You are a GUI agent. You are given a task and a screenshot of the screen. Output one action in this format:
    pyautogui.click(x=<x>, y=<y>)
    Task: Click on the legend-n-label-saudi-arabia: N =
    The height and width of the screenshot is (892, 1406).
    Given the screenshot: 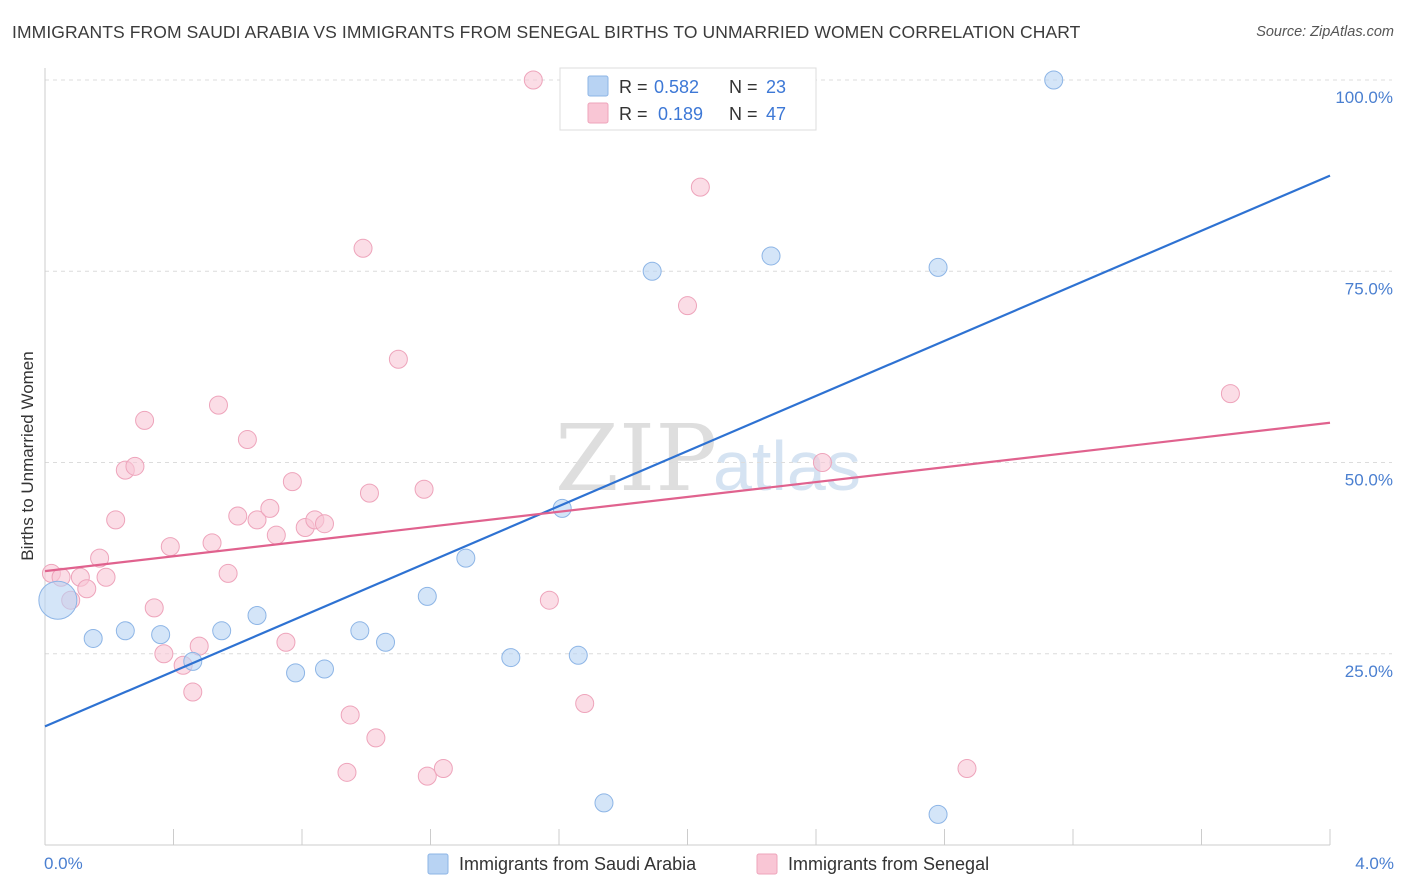 What is the action you would take?
    pyautogui.click(x=743, y=87)
    